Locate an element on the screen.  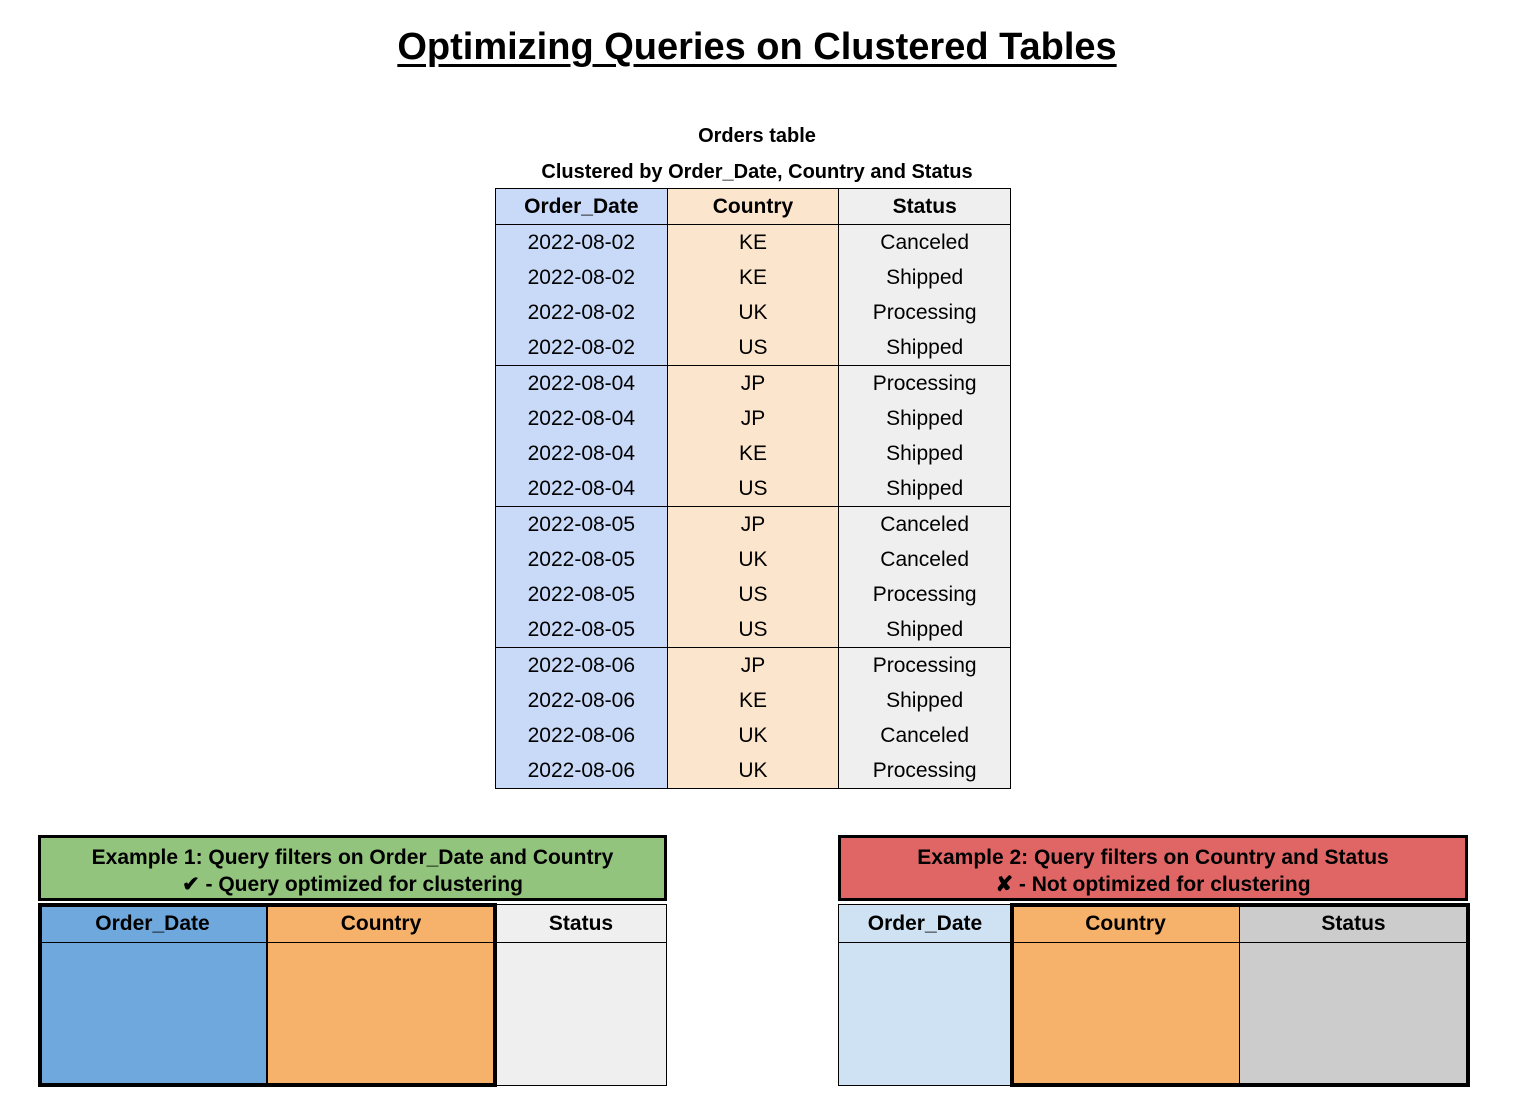
table-row: 2022-08-02 US Shipped is located at coordinates (753, 348).